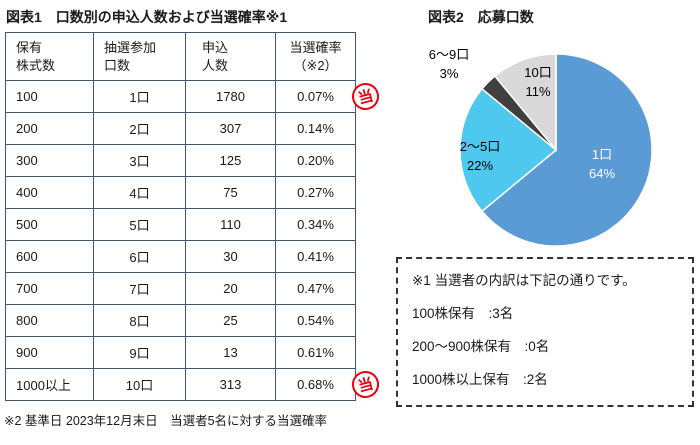  I want to click on cell-applicants: 1780, so click(230, 96).